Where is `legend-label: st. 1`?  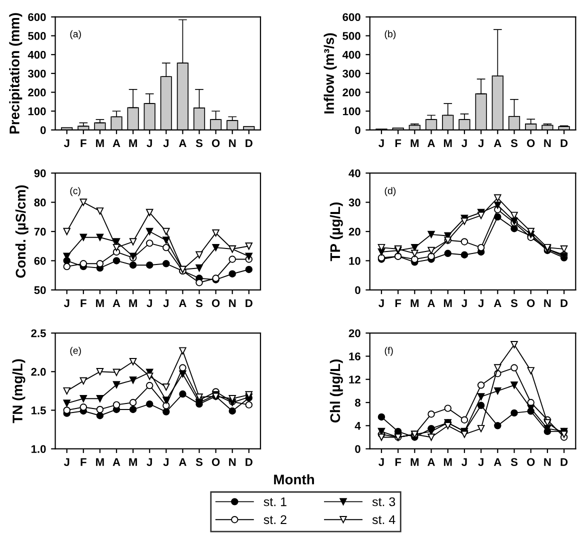 legend-label: st. 1 is located at coordinates (275, 501).